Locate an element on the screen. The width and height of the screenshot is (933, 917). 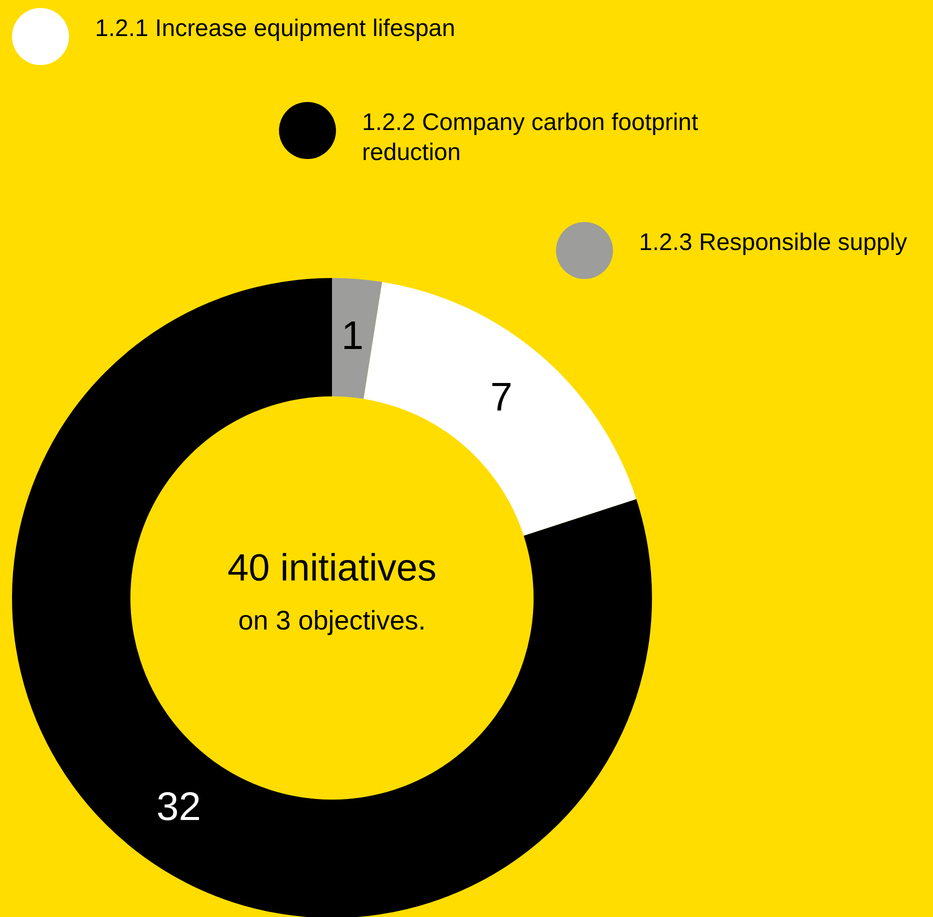
data-label: 7 is located at coordinates (501, 398).